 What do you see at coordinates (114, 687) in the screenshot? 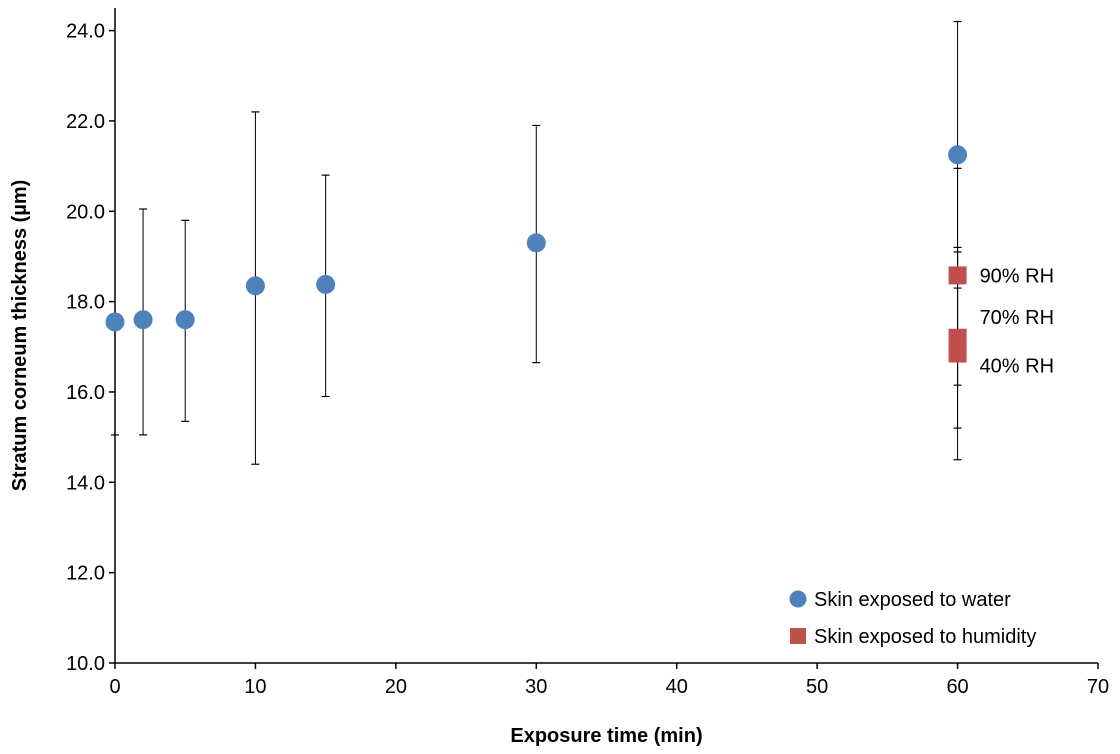
I see `x-tick-label: 0` at bounding box center [114, 687].